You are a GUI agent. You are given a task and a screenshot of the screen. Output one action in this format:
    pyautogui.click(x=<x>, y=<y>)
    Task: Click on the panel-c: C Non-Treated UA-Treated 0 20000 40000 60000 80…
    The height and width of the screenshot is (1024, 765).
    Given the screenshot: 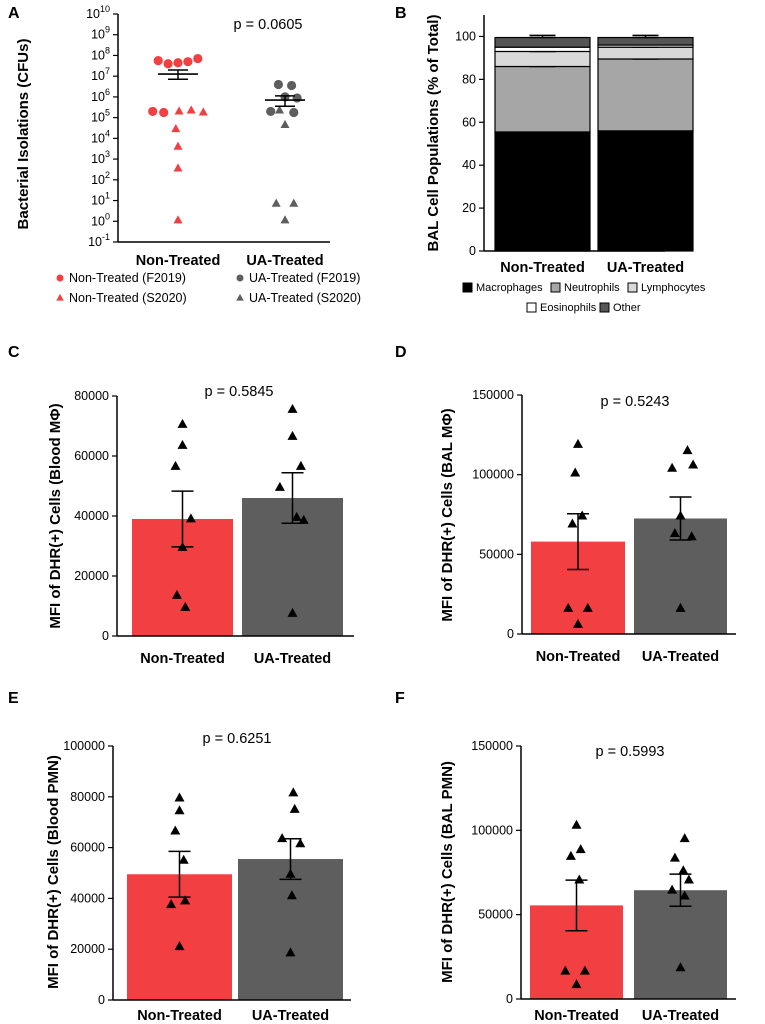 What is the action you would take?
    pyautogui.click(x=181, y=505)
    